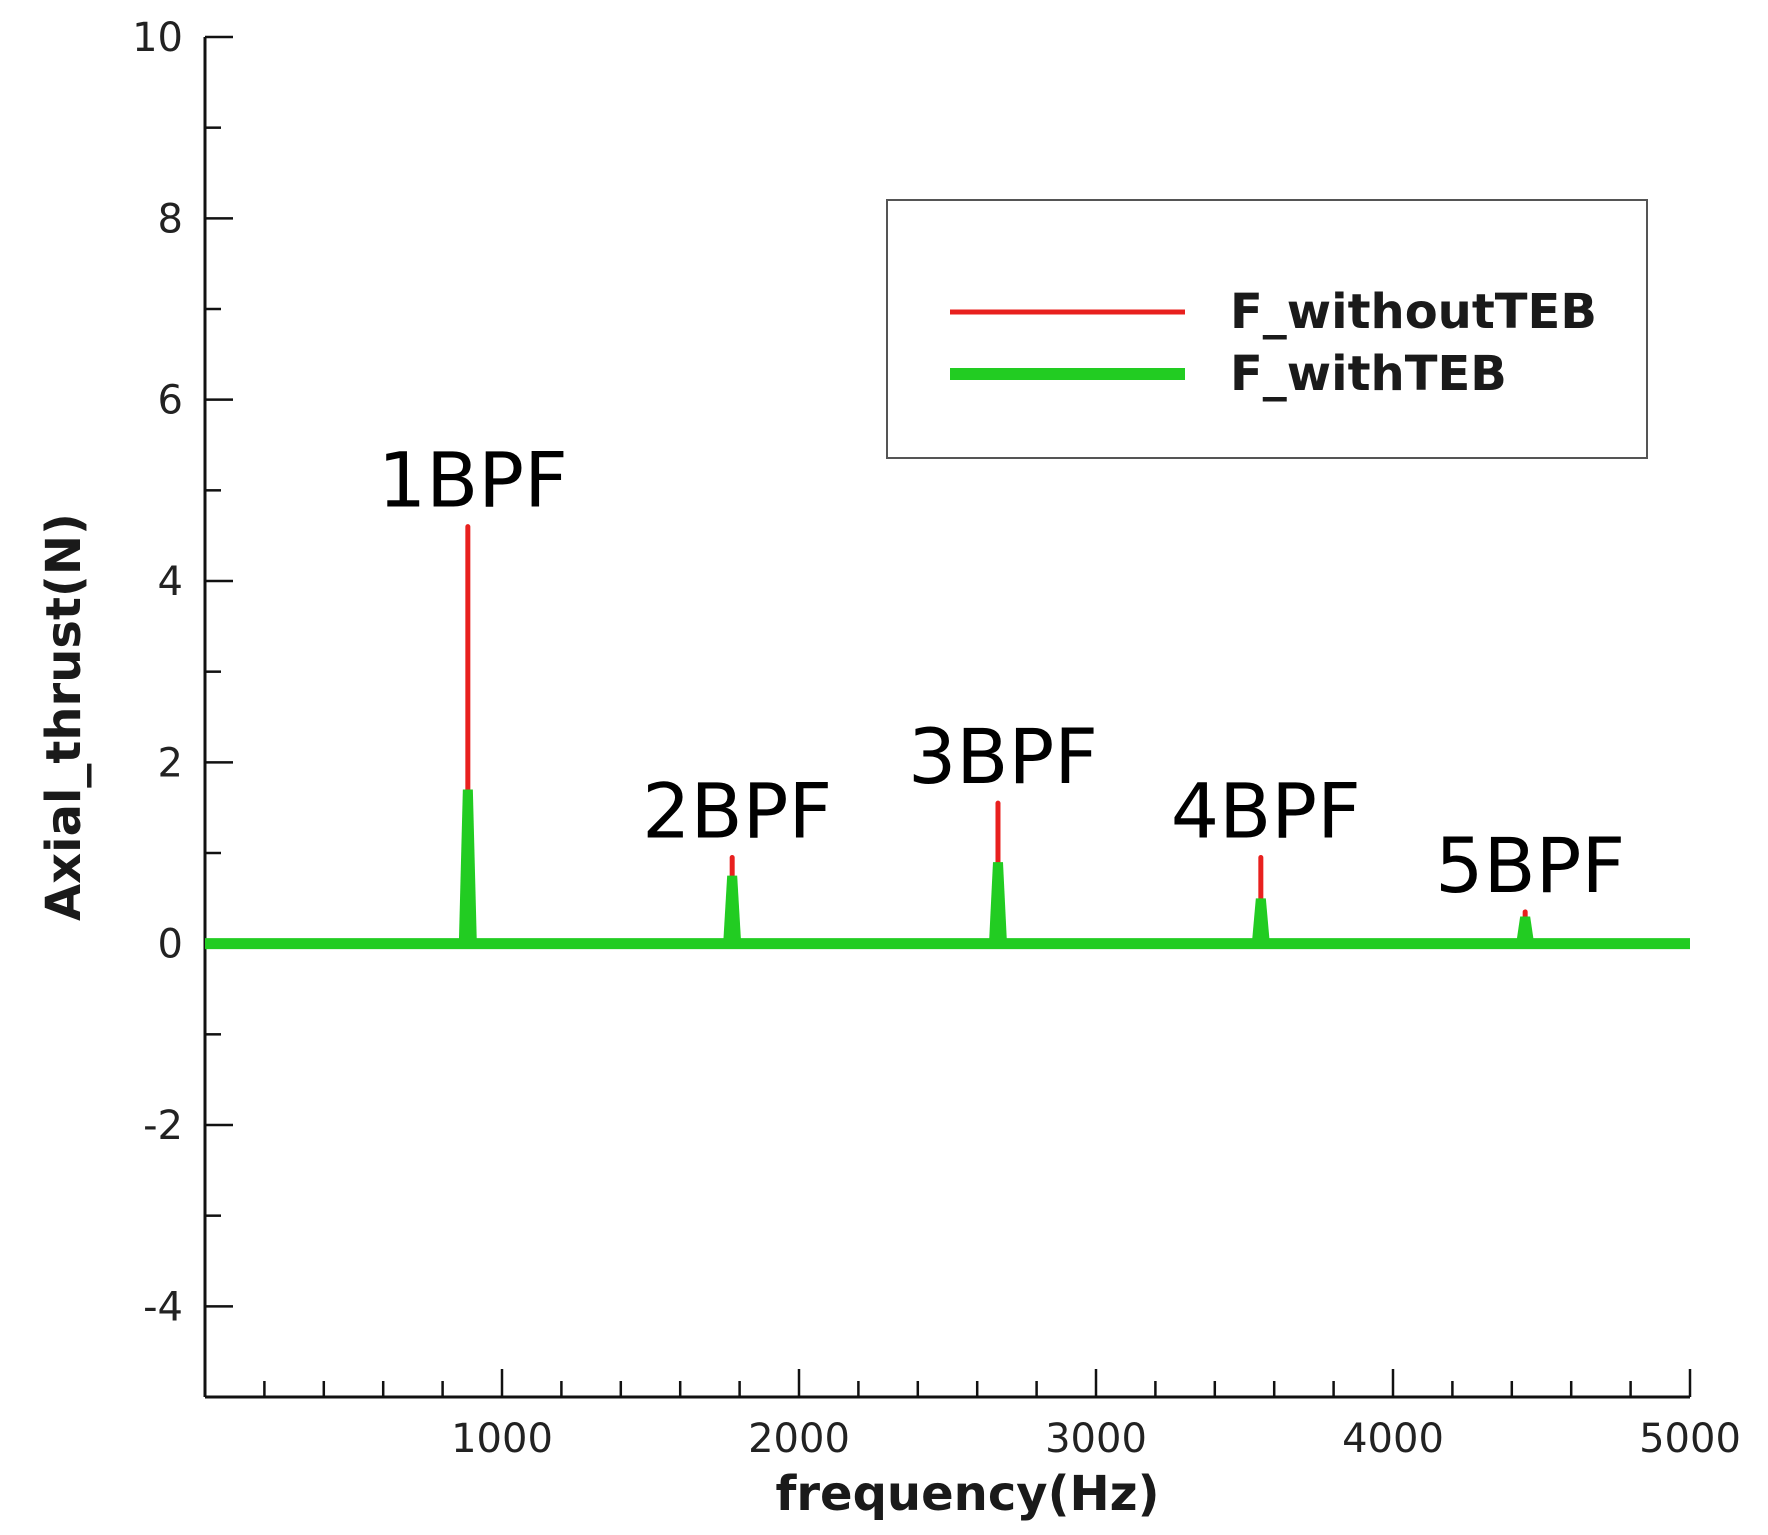 Image resolution: width=1768 pixels, height=1535 pixels. I want to click on x-tick-label: 4000, so click(1393, 1439).